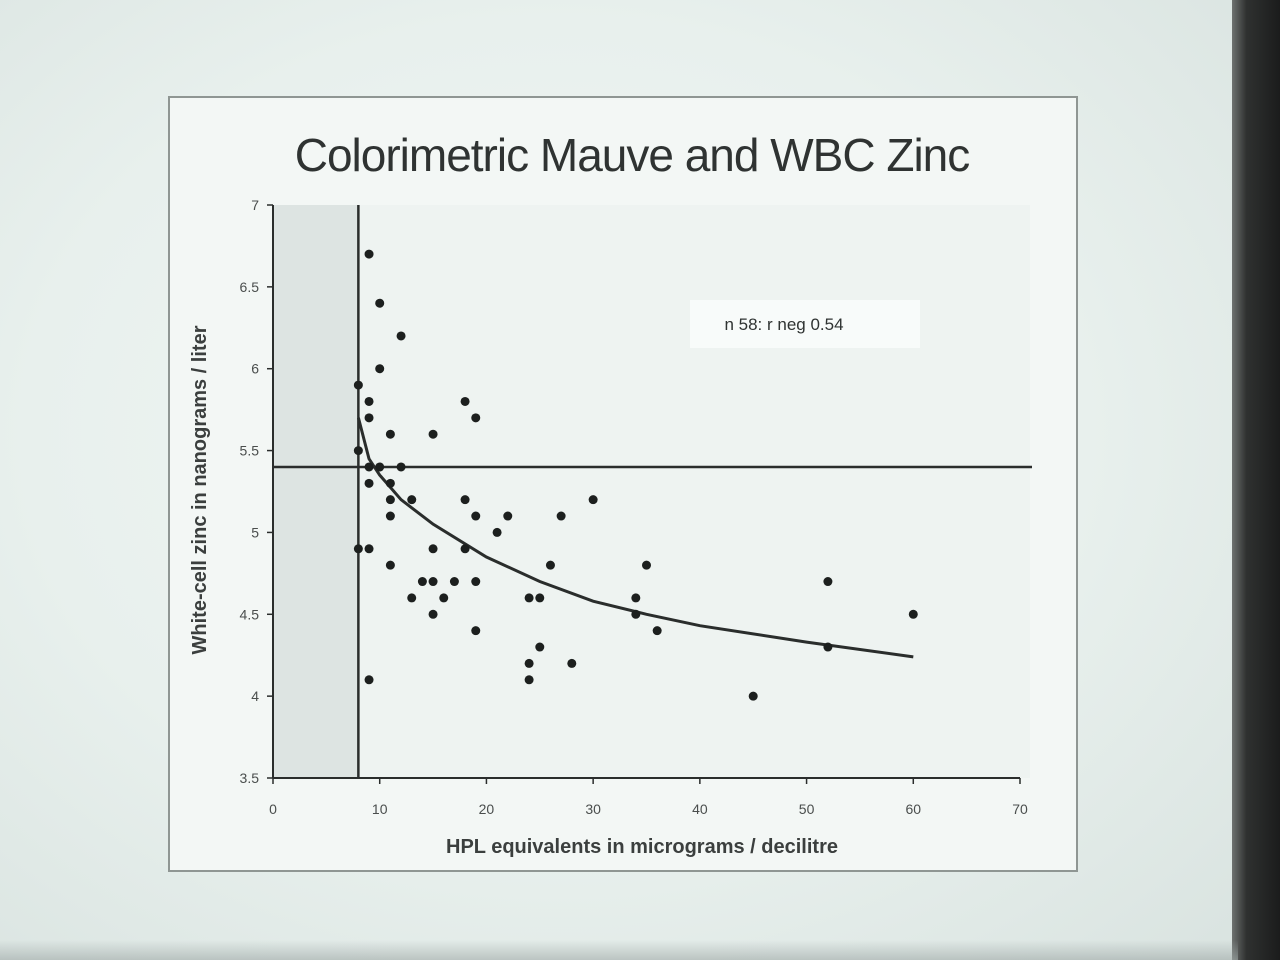  I want to click on x-tick-label: 0, so click(273, 809).